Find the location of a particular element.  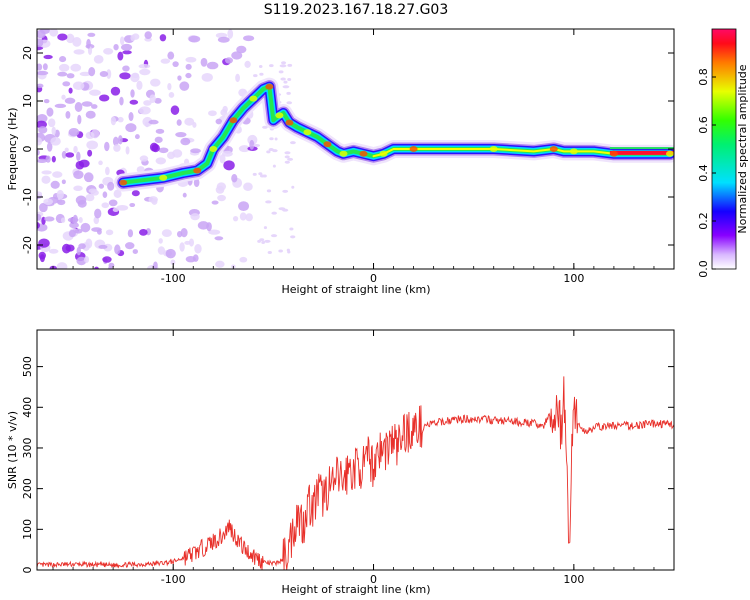

colorbar-tick-label: 0.6 is located at coordinates (703, 125).